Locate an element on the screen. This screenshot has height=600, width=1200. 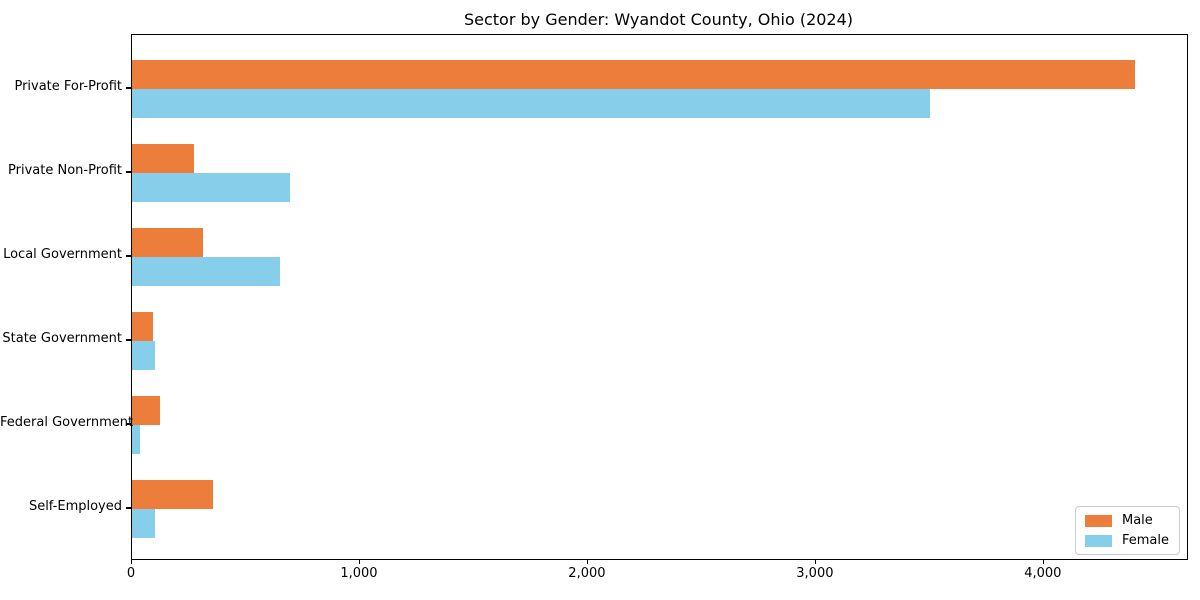
legend: Male Female is located at coordinates (1127, 530).